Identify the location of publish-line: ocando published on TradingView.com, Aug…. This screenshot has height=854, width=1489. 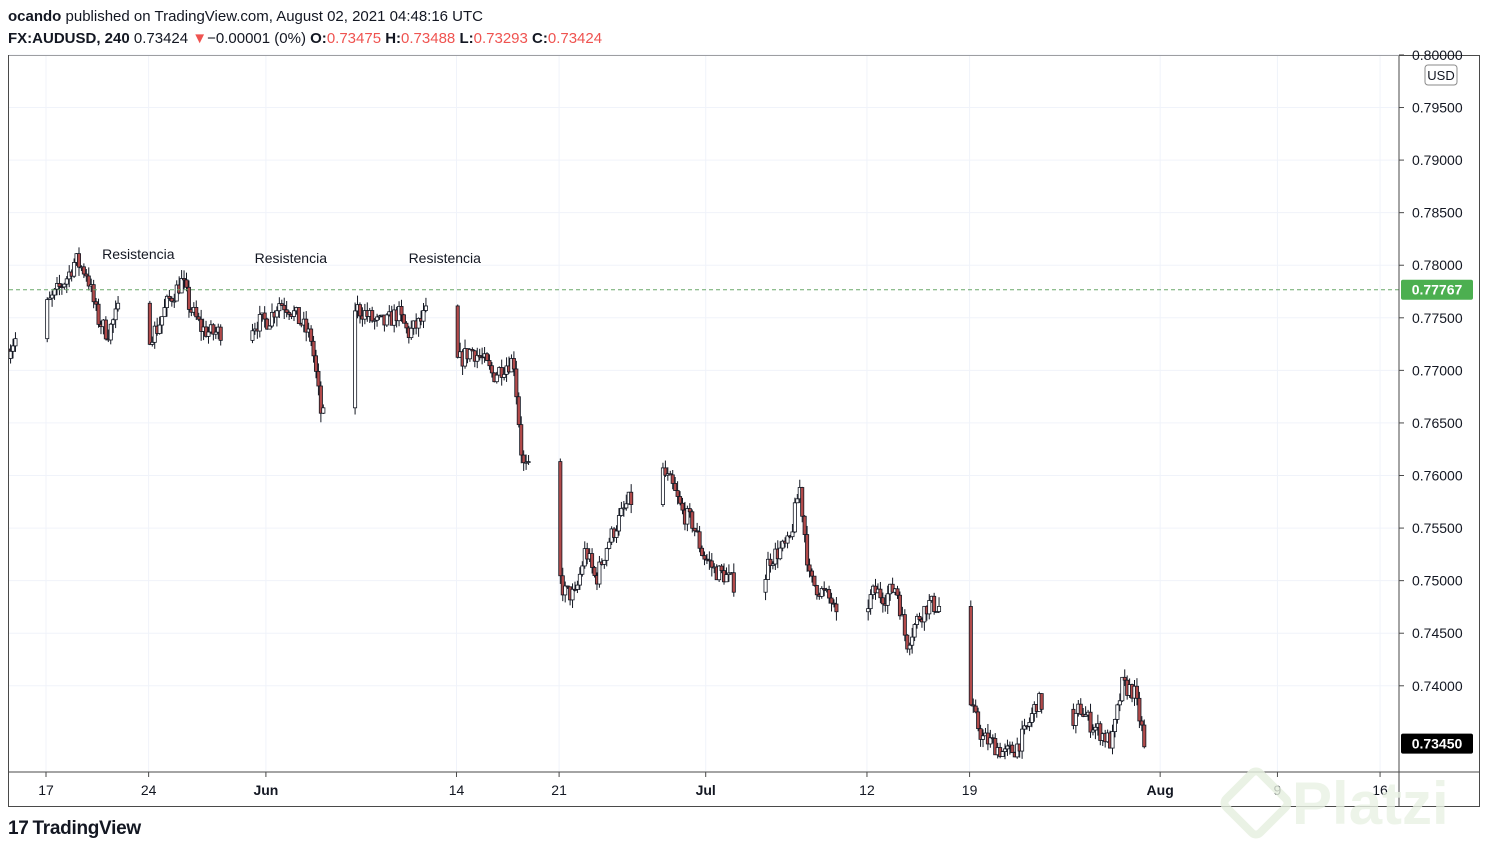
(305, 17).